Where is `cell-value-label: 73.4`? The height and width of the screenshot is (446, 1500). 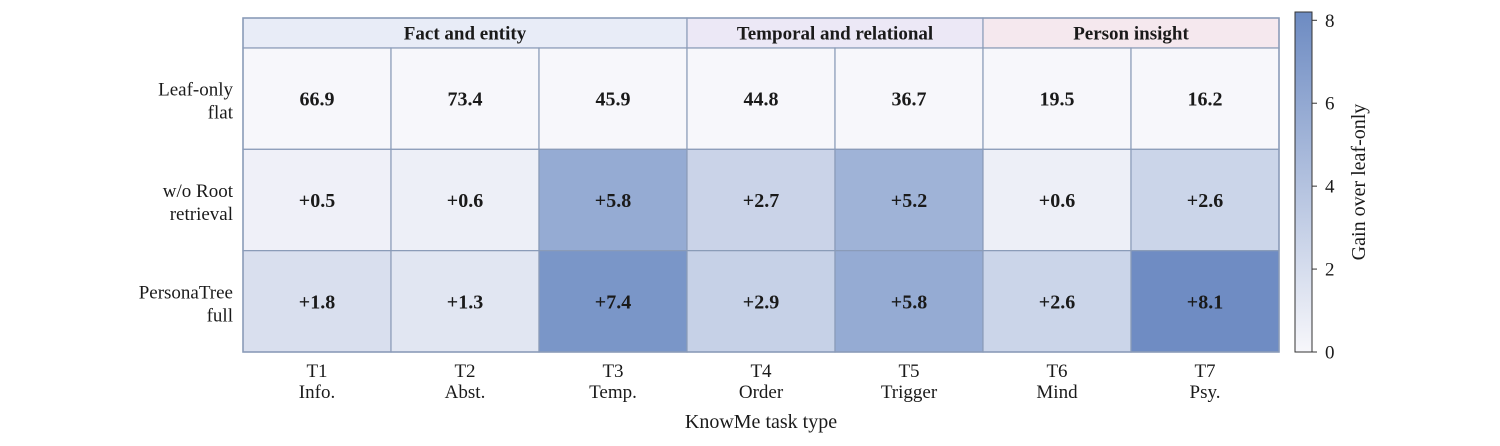 cell-value-label: 73.4 is located at coordinates (465, 100).